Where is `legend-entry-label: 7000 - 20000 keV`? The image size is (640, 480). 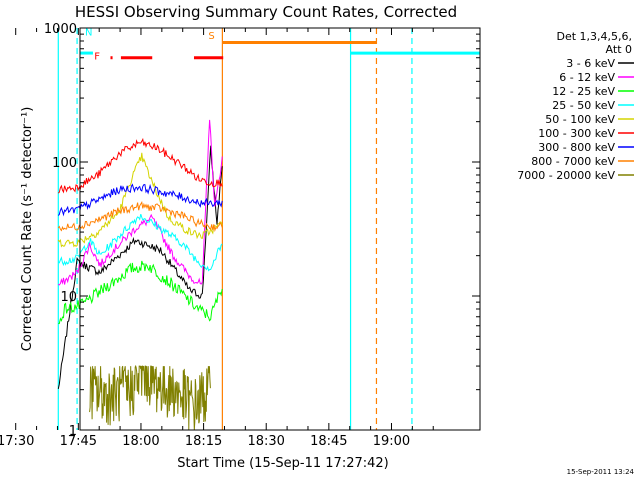
legend-entry-label: 7000 - 20000 keV is located at coordinates (566, 175).